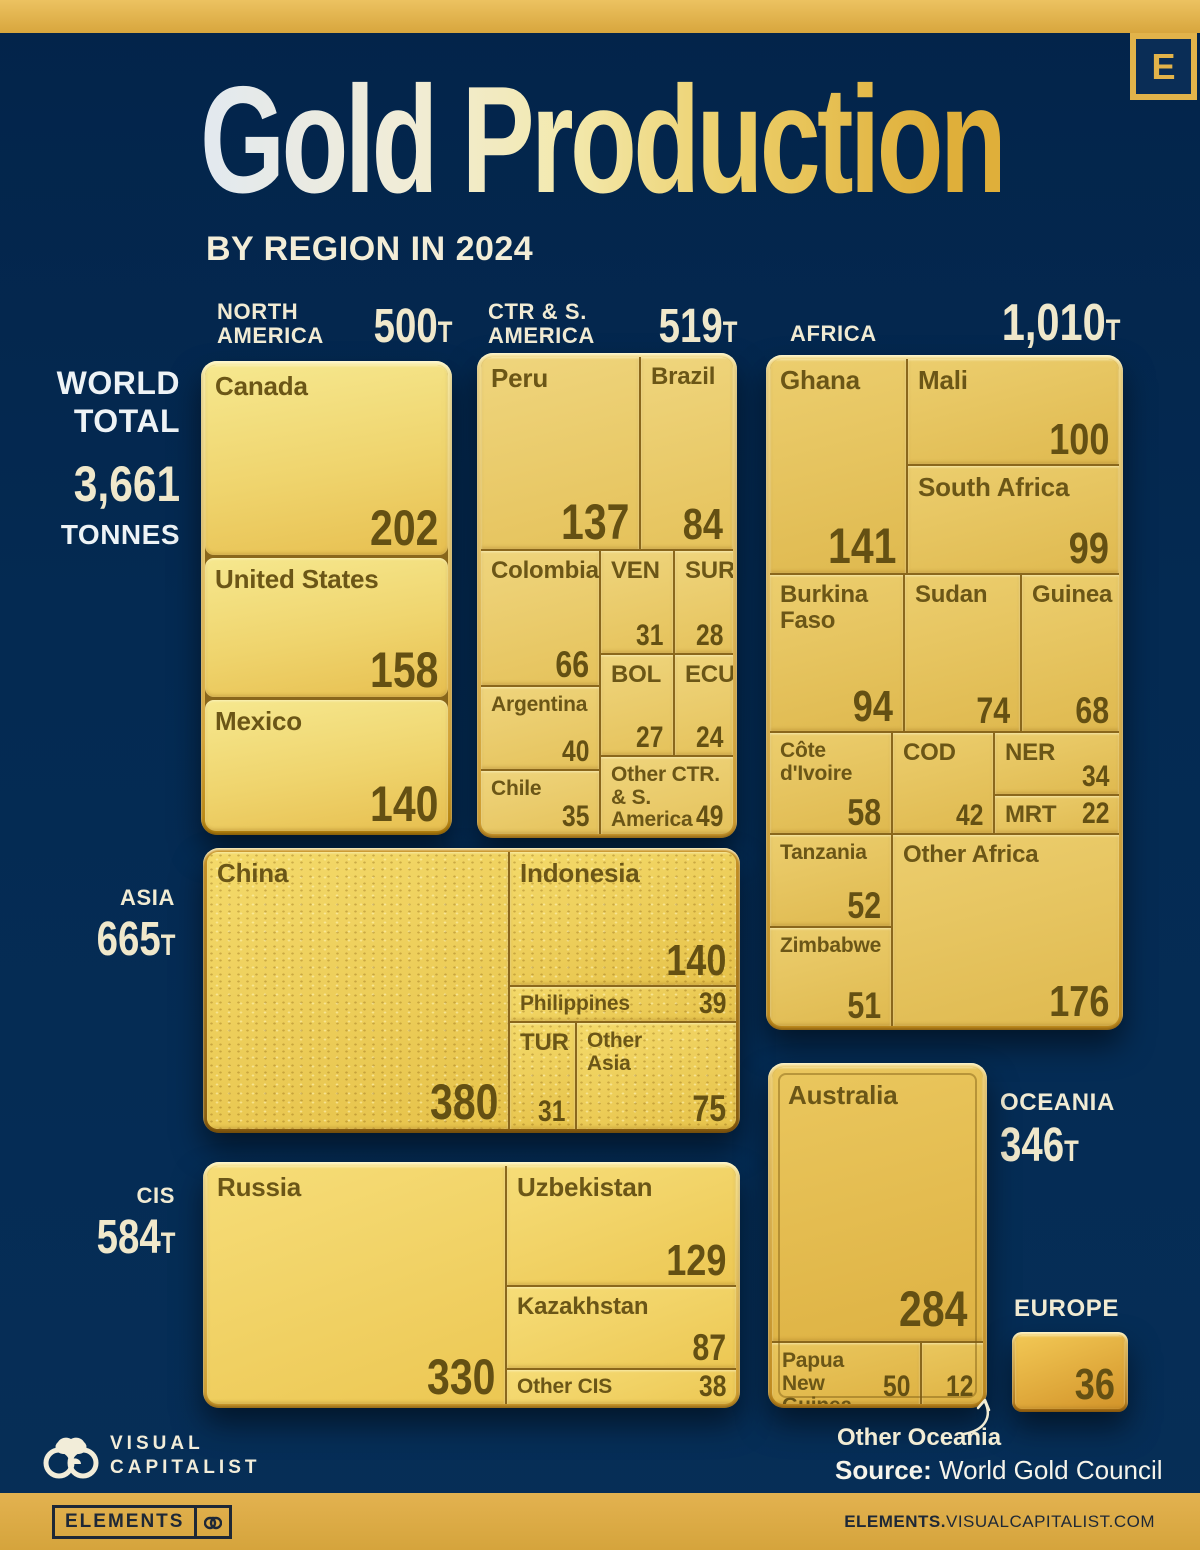  What do you see at coordinates (656, 1076) in the screenshot?
I see `cell-other-asia: Other Asia 75` at bounding box center [656, 1076].